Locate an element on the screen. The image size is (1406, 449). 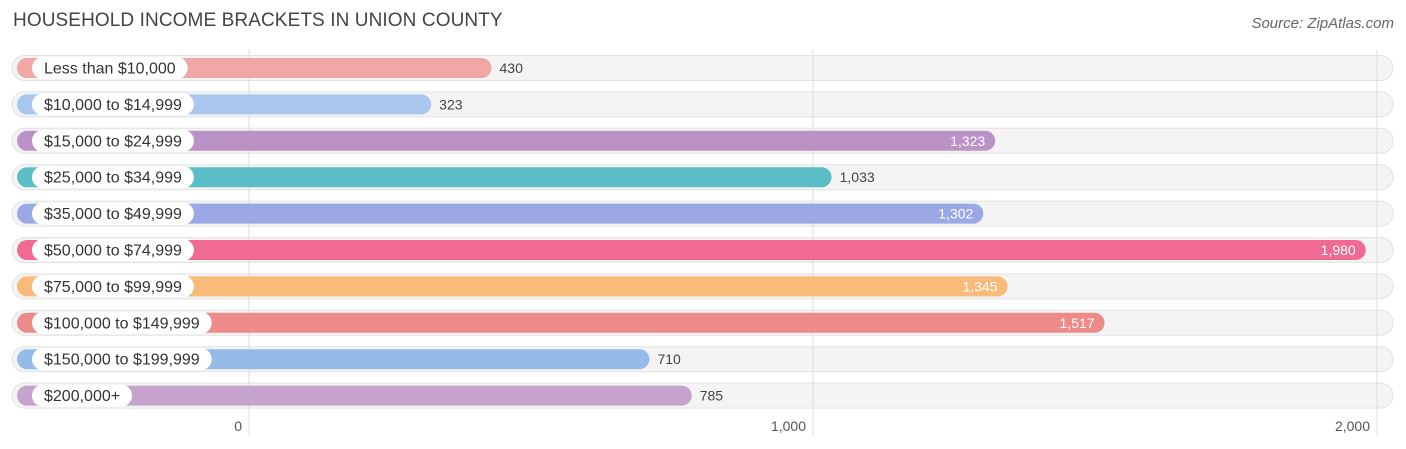
value-label: 323 is located at coordinates (451, 104).